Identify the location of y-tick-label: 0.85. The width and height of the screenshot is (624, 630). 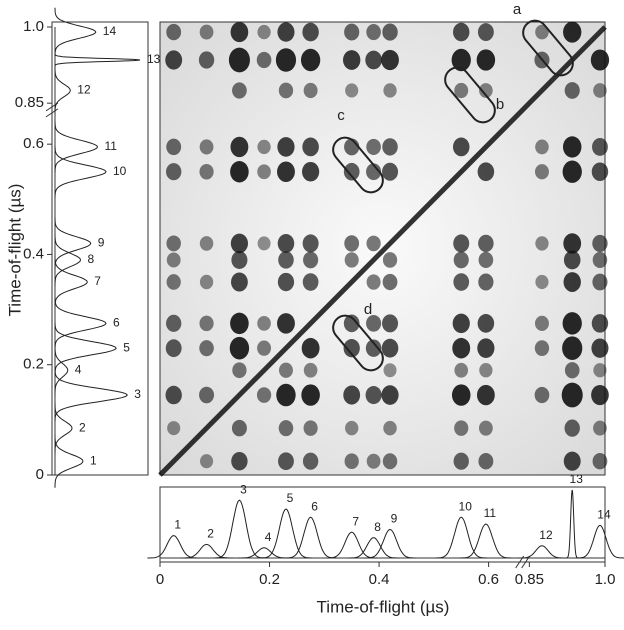
(29, 102).